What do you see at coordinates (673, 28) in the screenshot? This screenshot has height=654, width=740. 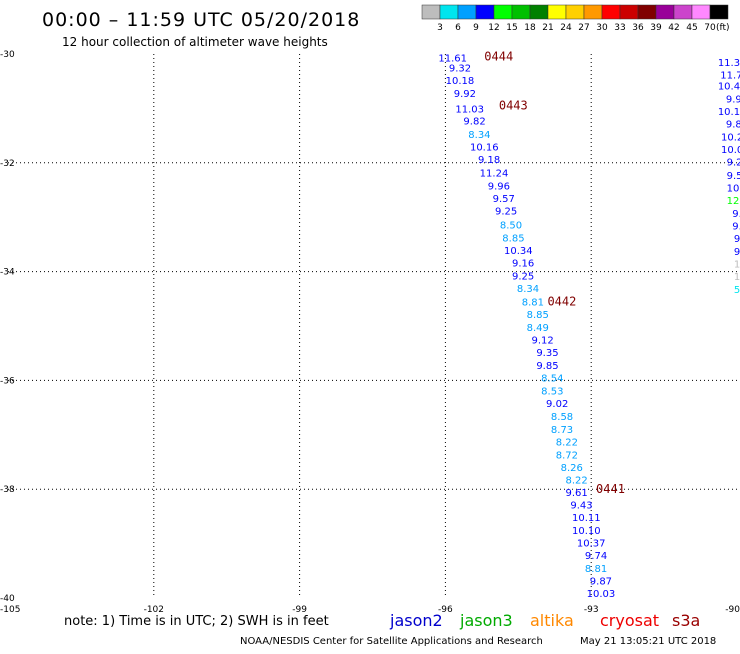 I see `color-scale-label: 42` at bounding box center [673, 28].